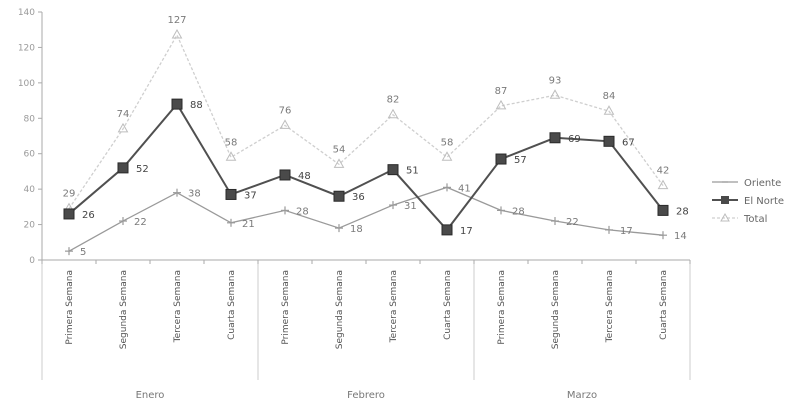 The image size is (810, 404). What do you see at coordinates (285, 110) in the screenshot?
I see `data-label: 76` at bounding box center [285, 110].